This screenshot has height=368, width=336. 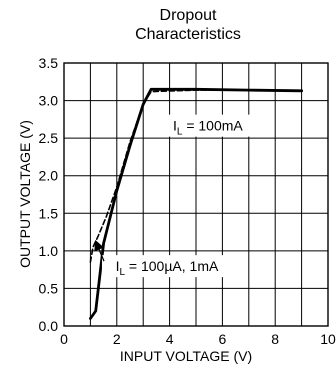 What do you see at coordinates (49, 101) in the screenshot?
I see `y-tick-label: 3.0` at bounding box center [49, 101].